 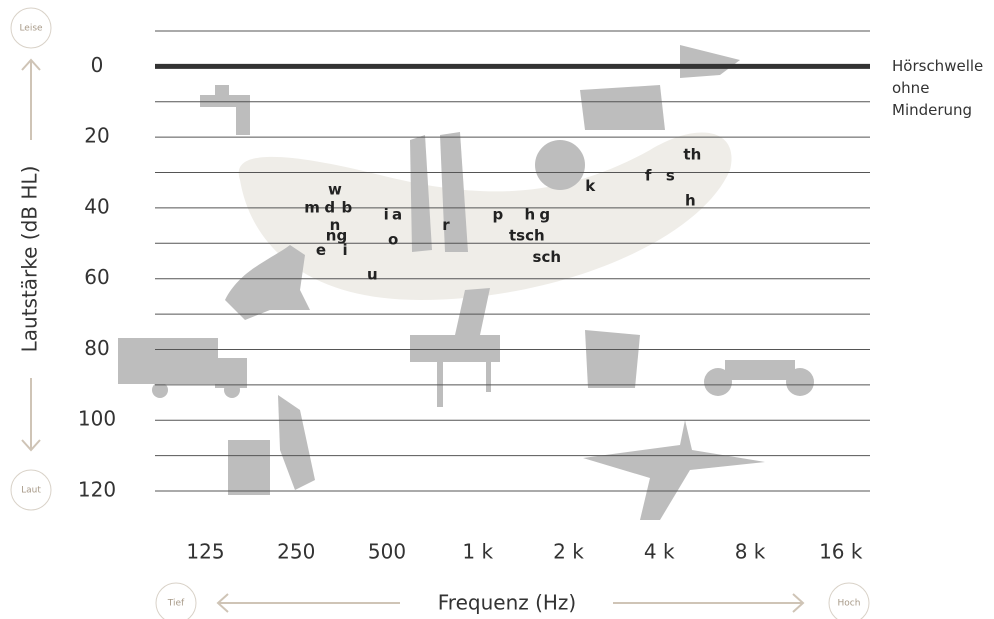 I want to click on x-tick-label: 500, so click(x=387, y=552).